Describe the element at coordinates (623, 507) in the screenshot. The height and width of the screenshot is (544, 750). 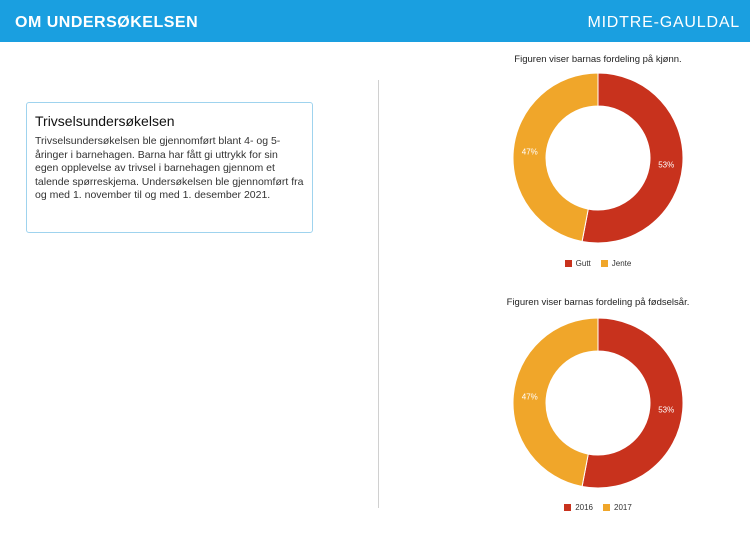
I see `legend-label: 2017` at that location.